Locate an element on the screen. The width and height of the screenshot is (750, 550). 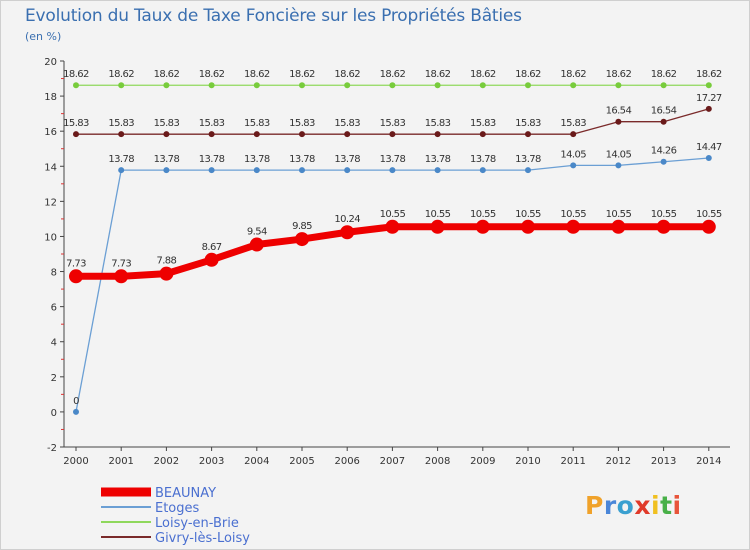
data-label: 0 is located at coordinates (76, 401).